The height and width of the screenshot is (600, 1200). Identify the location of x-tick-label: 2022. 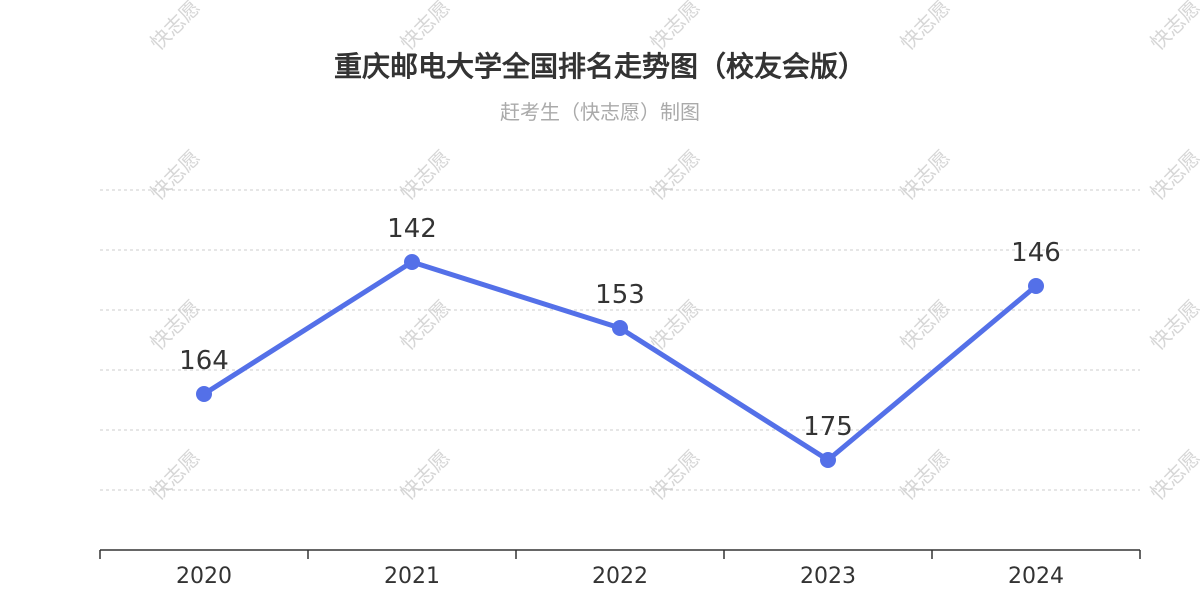
(620, 576).